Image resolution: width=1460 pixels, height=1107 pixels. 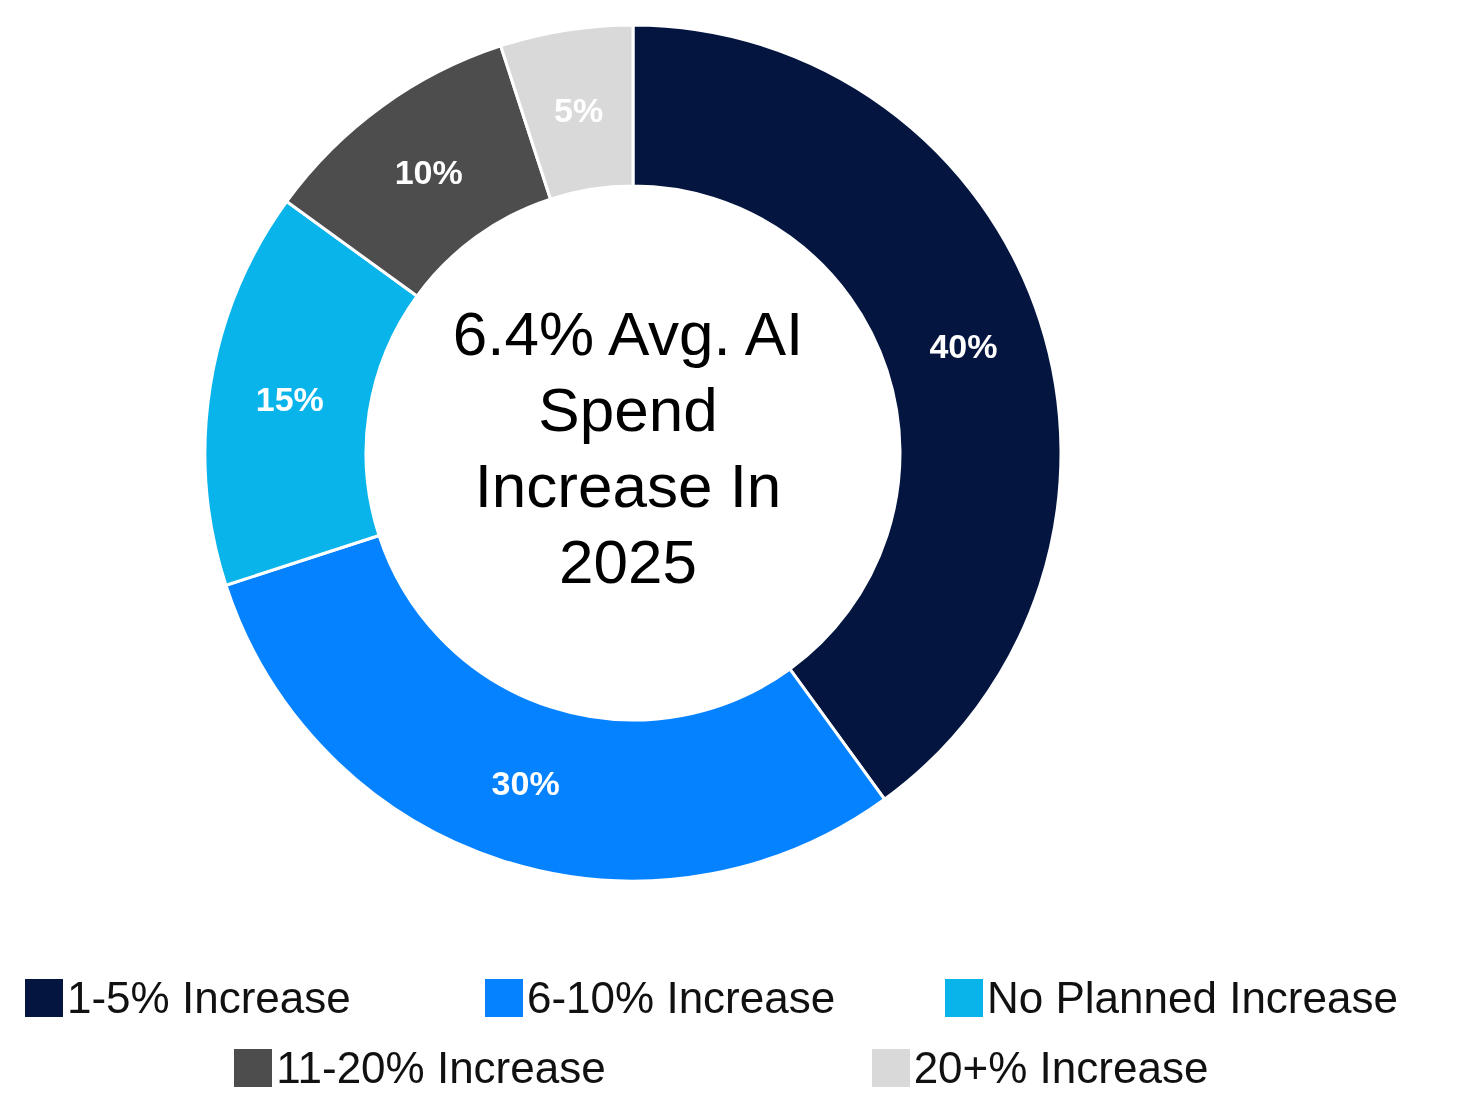 I want to click on data-label: 10%, so click(x=428, y=171).